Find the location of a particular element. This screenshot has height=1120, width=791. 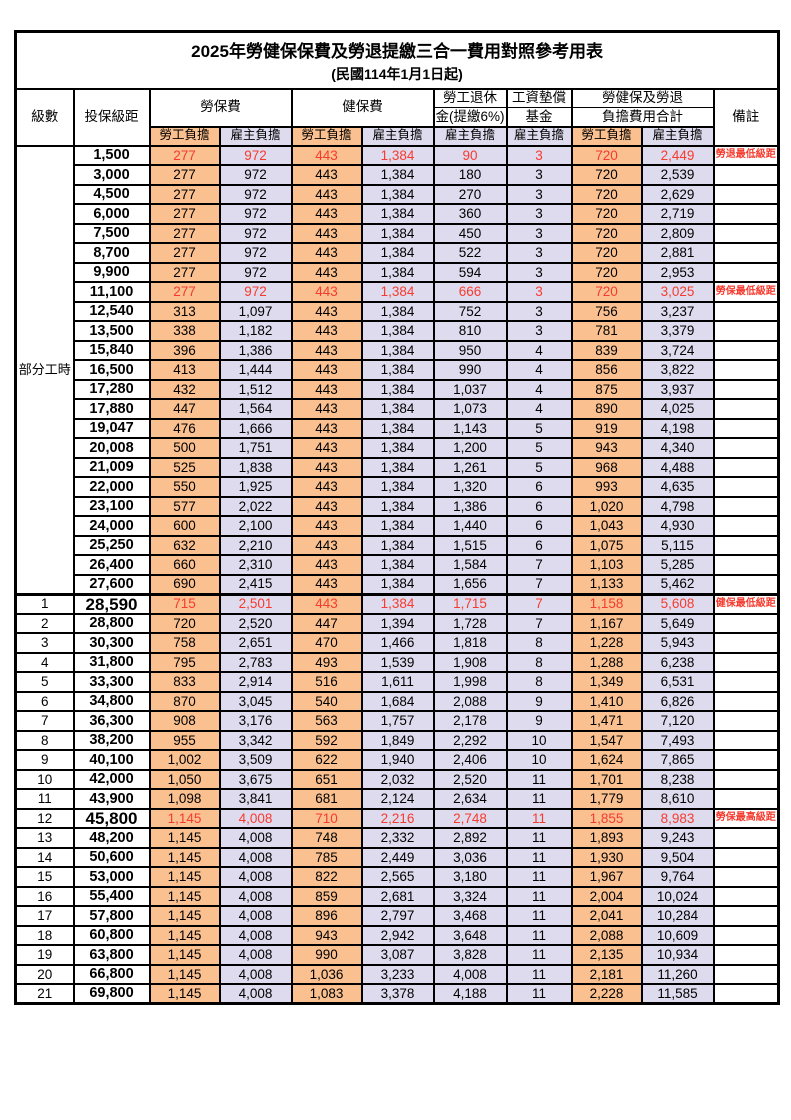

value-cell: 810 is located at coordinates (470, 331).